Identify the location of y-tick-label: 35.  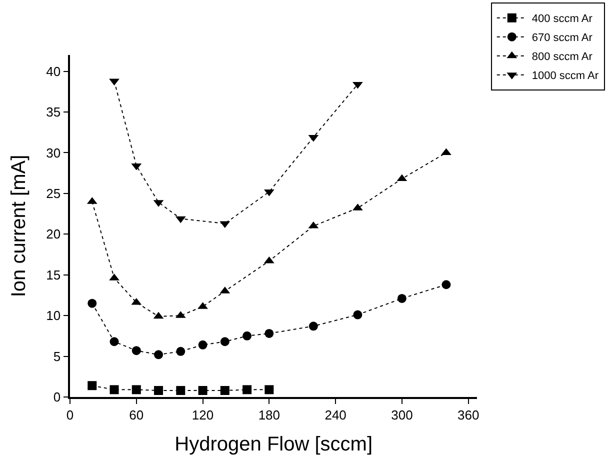
(53, 112).